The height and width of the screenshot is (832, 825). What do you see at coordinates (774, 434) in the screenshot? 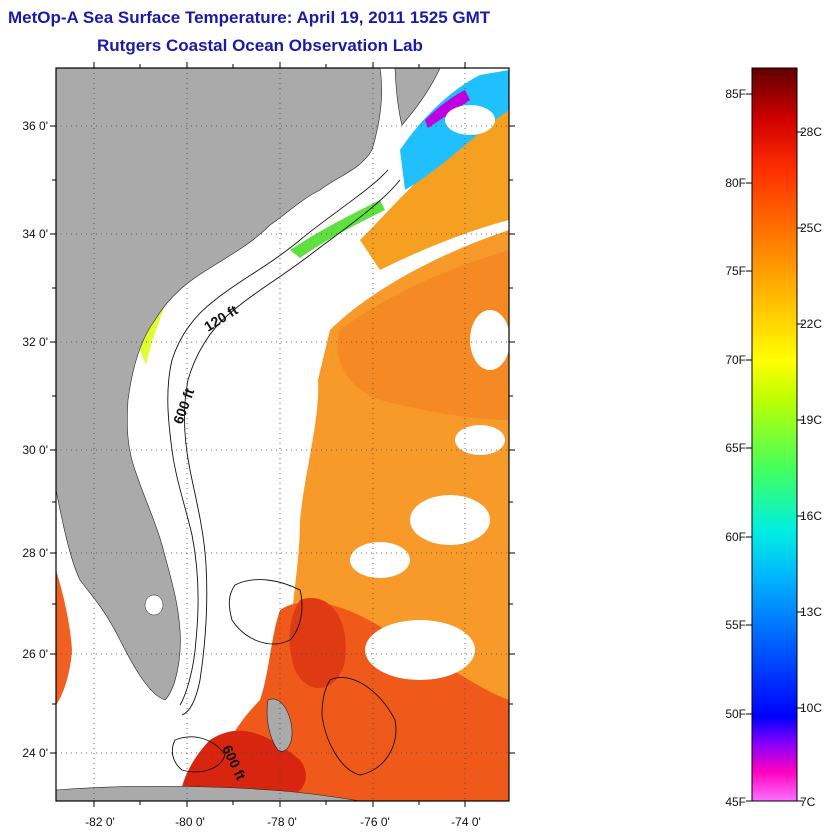
I see `temperature-colorbar` at bounding box center [774, 434].